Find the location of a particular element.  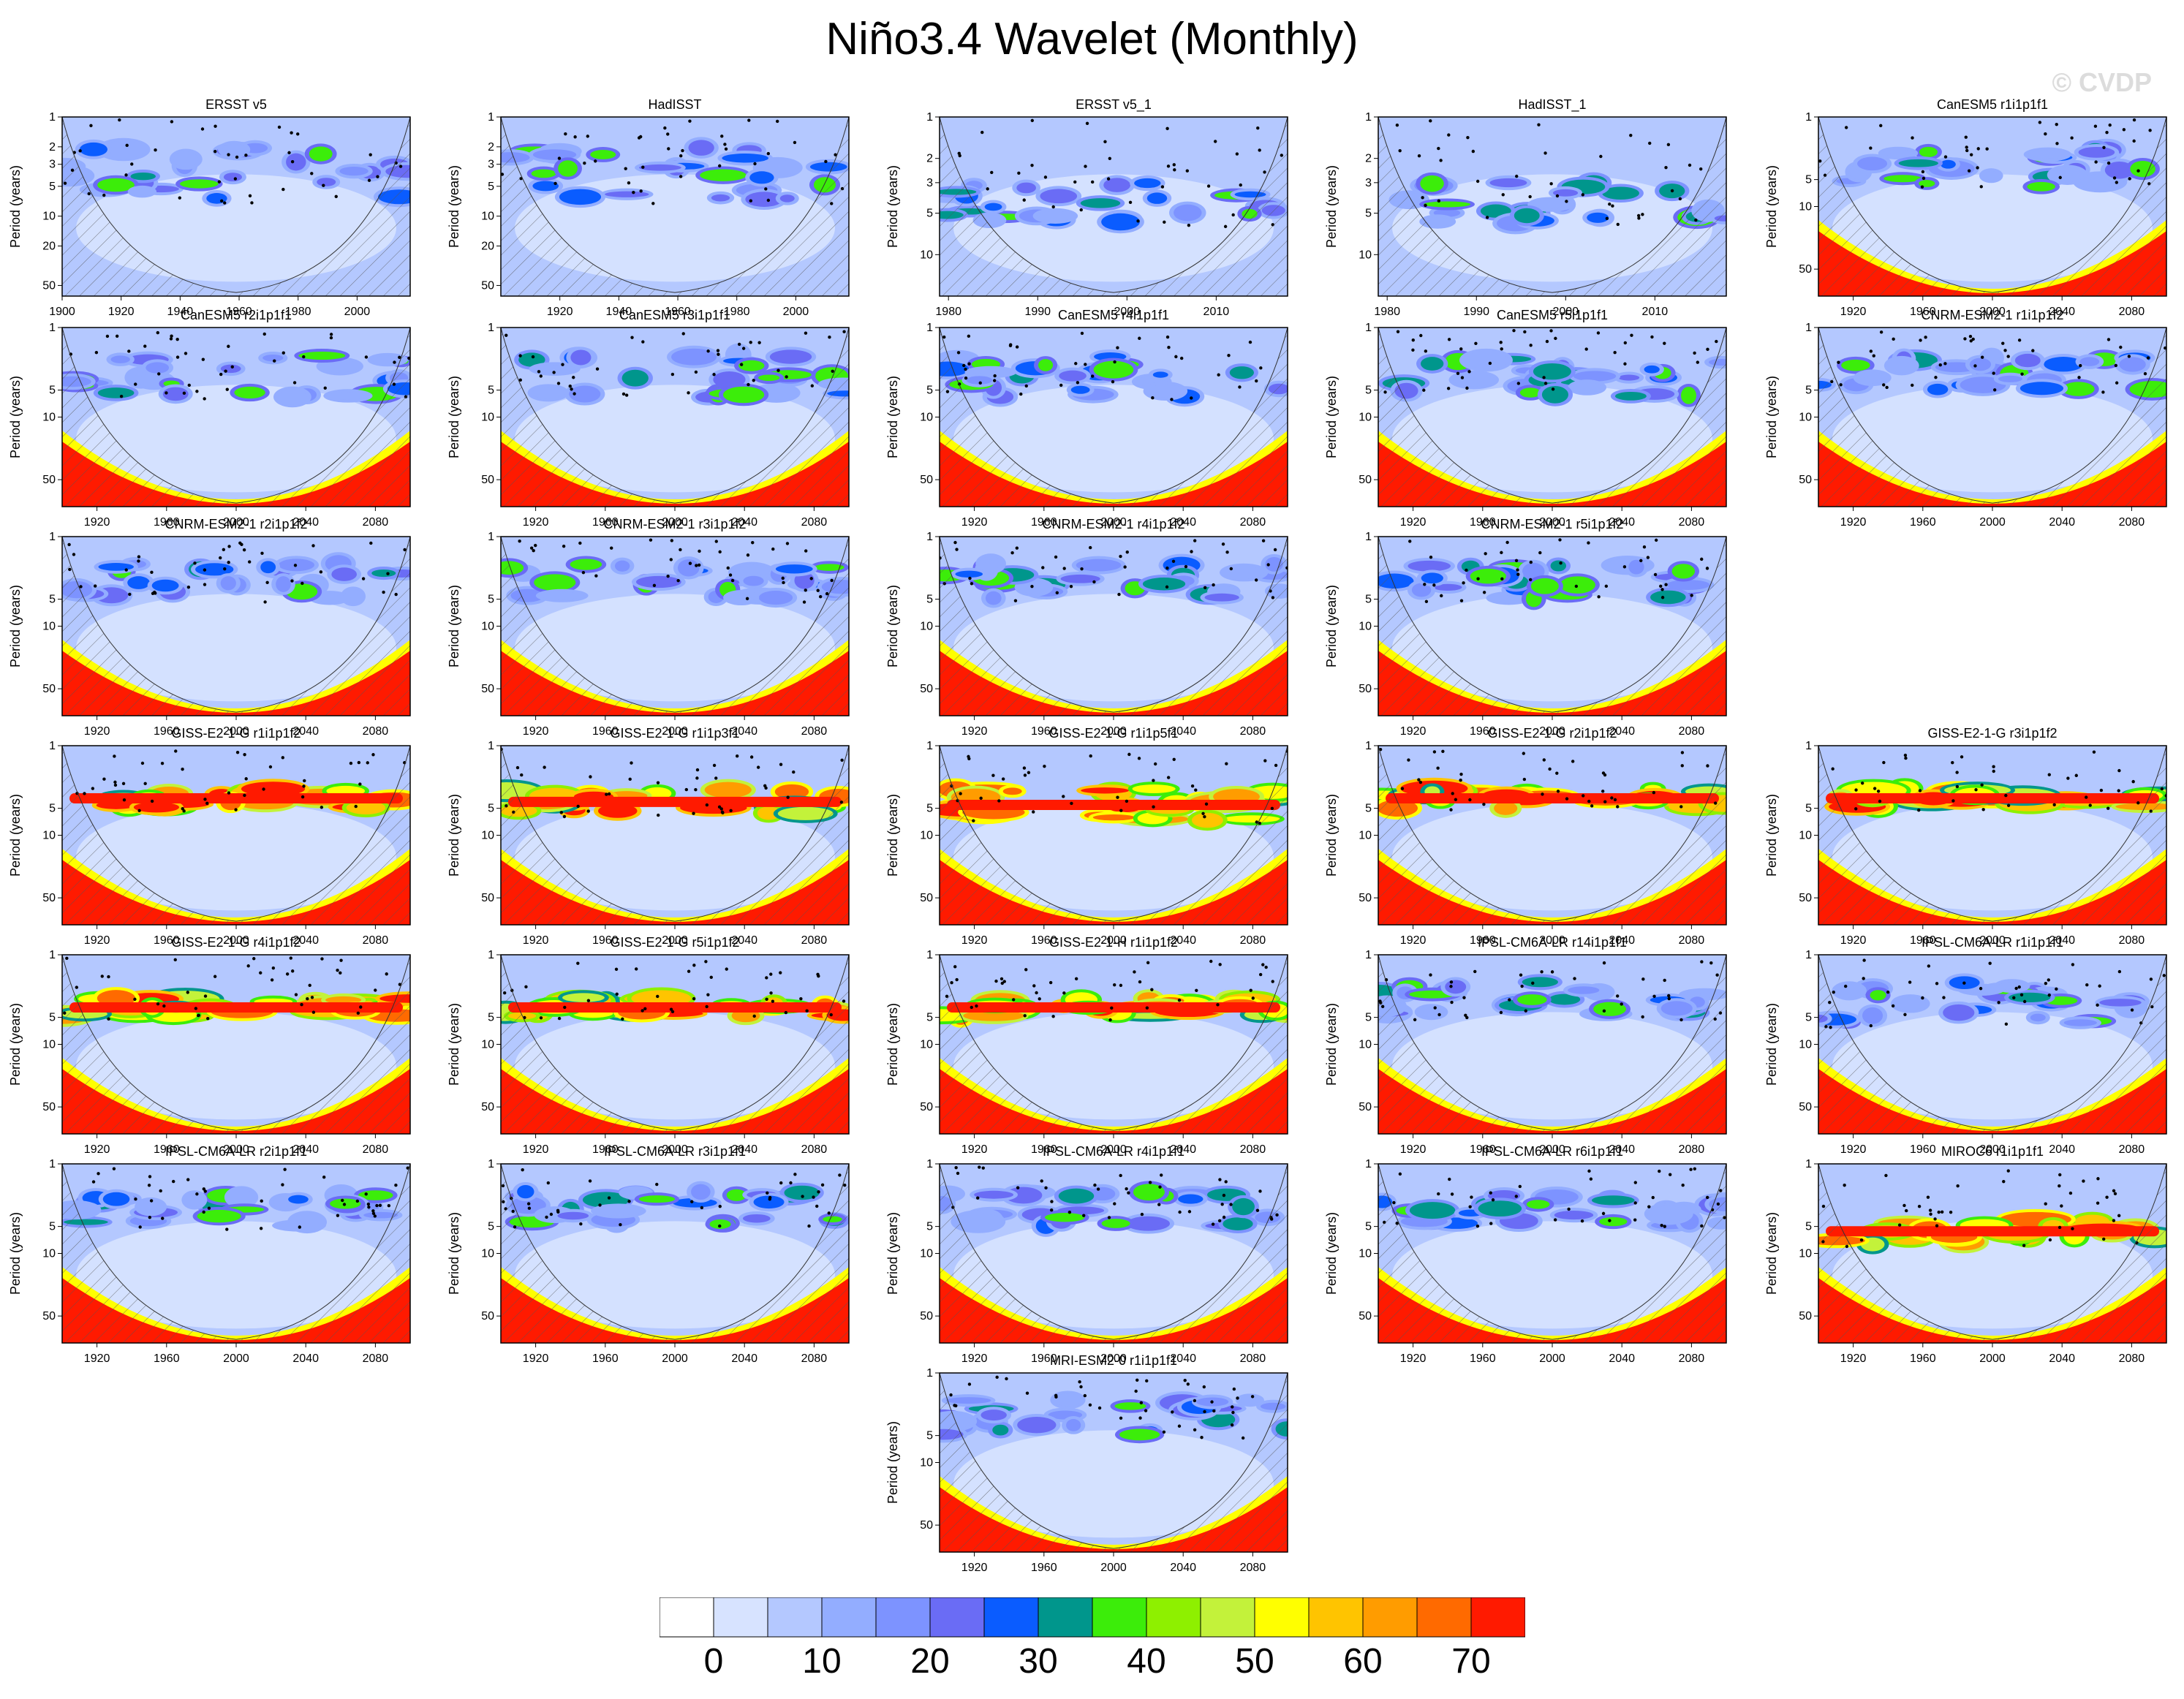

y-tick-label: 10 is located at coordinates (1365, 255).